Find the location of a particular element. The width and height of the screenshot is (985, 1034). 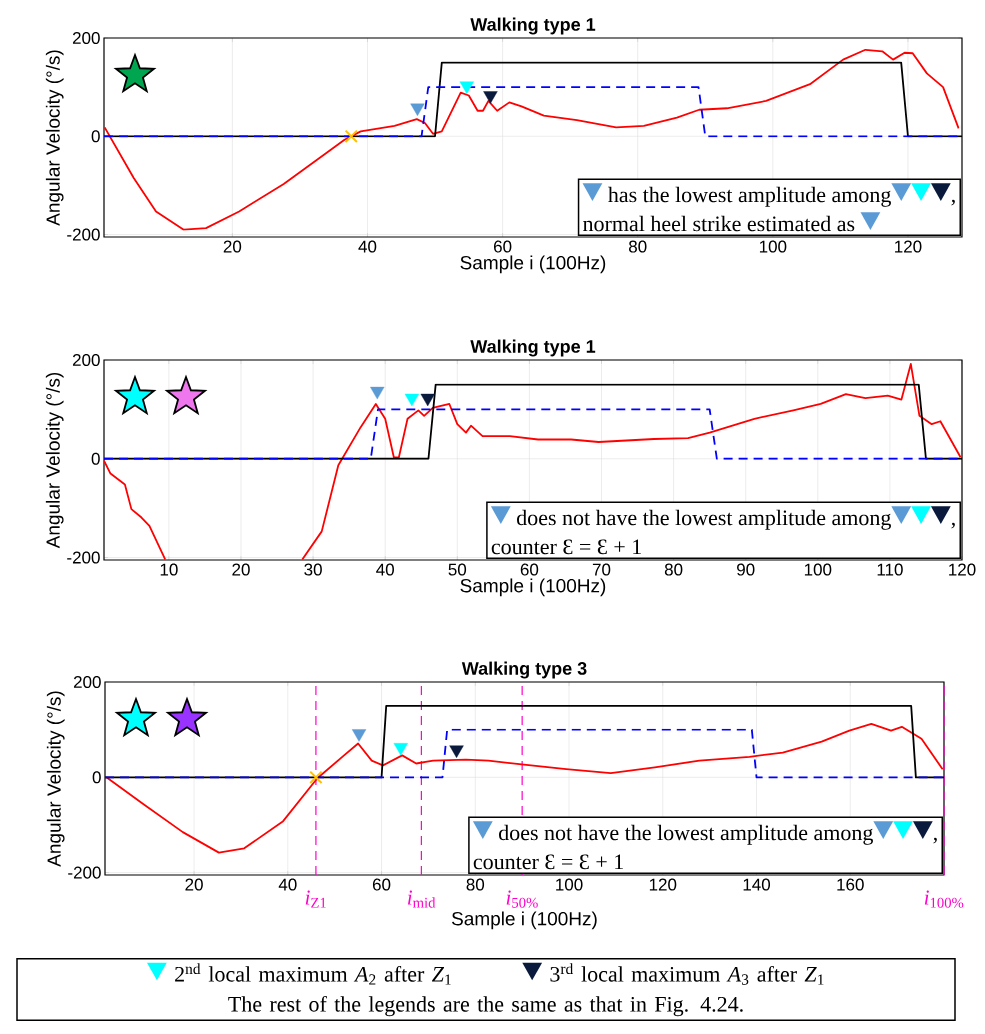

x-tick-label: 140 is located at coordinates (757, 884).